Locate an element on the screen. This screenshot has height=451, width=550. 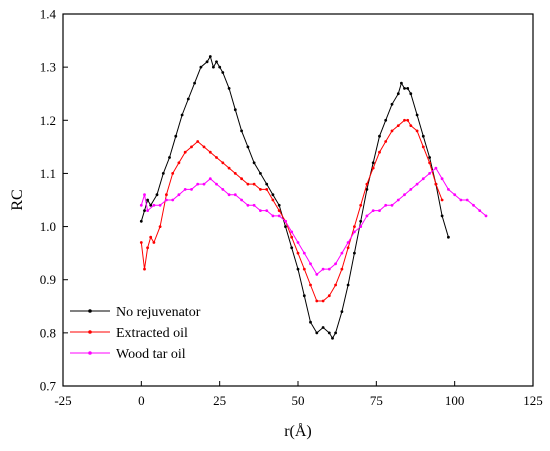
legend-item: No rejuvenator is located at coordinates (135, 312).